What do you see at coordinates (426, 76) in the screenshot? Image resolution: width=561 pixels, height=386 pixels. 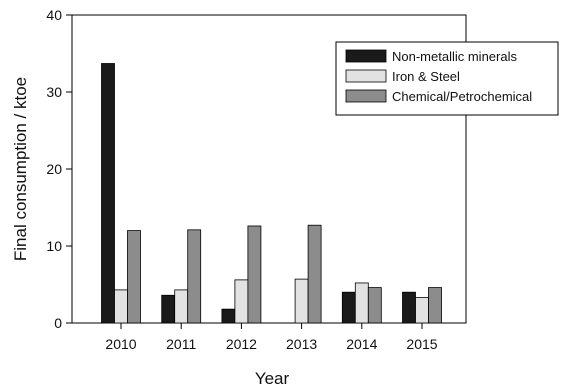 I see `legend-label: Iron & Steel` at bounding box center [426, 76].